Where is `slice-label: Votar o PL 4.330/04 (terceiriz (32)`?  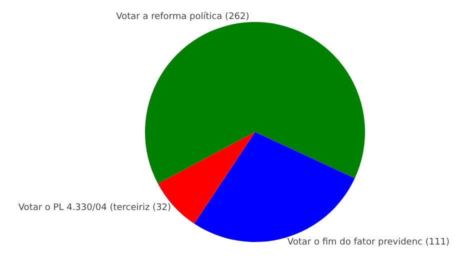 slice-label: Votar o PL 4.330/04 (terceiriz (32) is located at coordinates (95, 208).